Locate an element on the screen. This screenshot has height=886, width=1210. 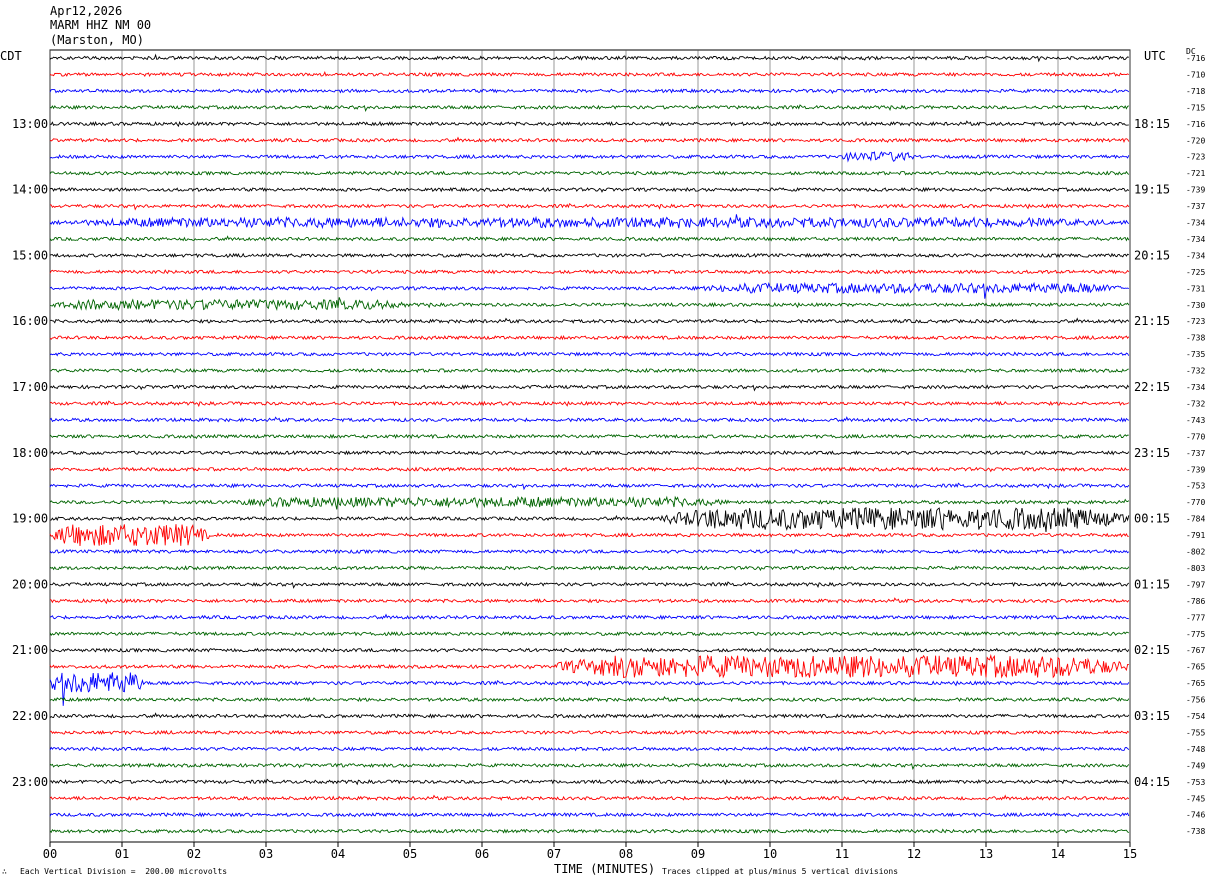
dc-offset-label: -756 is located at coordinates (1195, 700).